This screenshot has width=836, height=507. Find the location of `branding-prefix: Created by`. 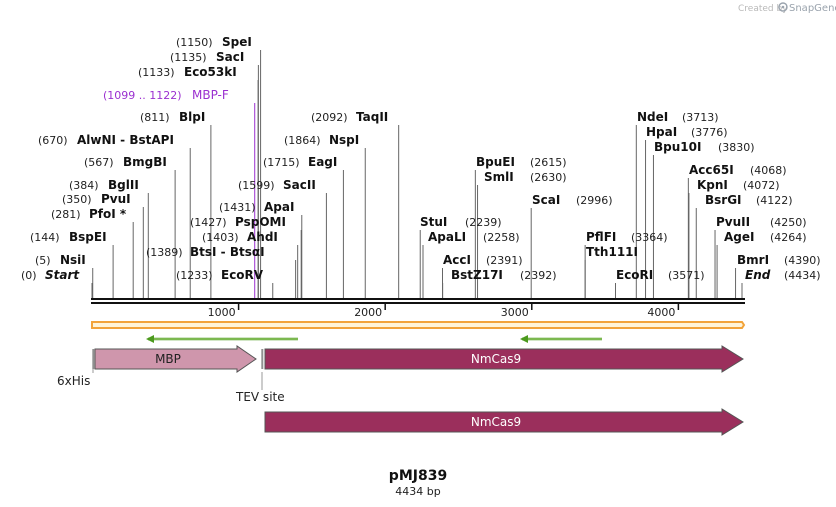

branding-prefix: Created by is located at coordinates (763, 9).